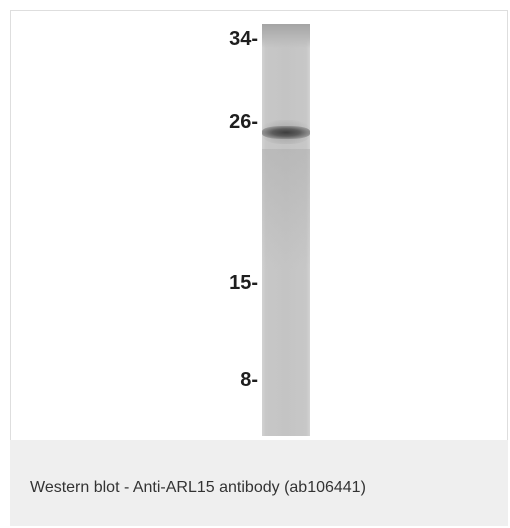 The height and width of the screenshot is (528, 510). Describe the element at coordinates (243, 122) in the screenshot. I see `marker-26: 26-` at that location.